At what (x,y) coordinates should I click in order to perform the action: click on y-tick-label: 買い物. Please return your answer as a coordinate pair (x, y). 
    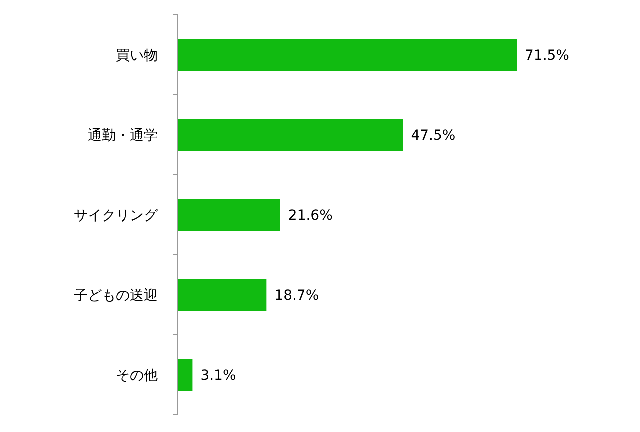
    Looking at the image, I should click on (137, 56).